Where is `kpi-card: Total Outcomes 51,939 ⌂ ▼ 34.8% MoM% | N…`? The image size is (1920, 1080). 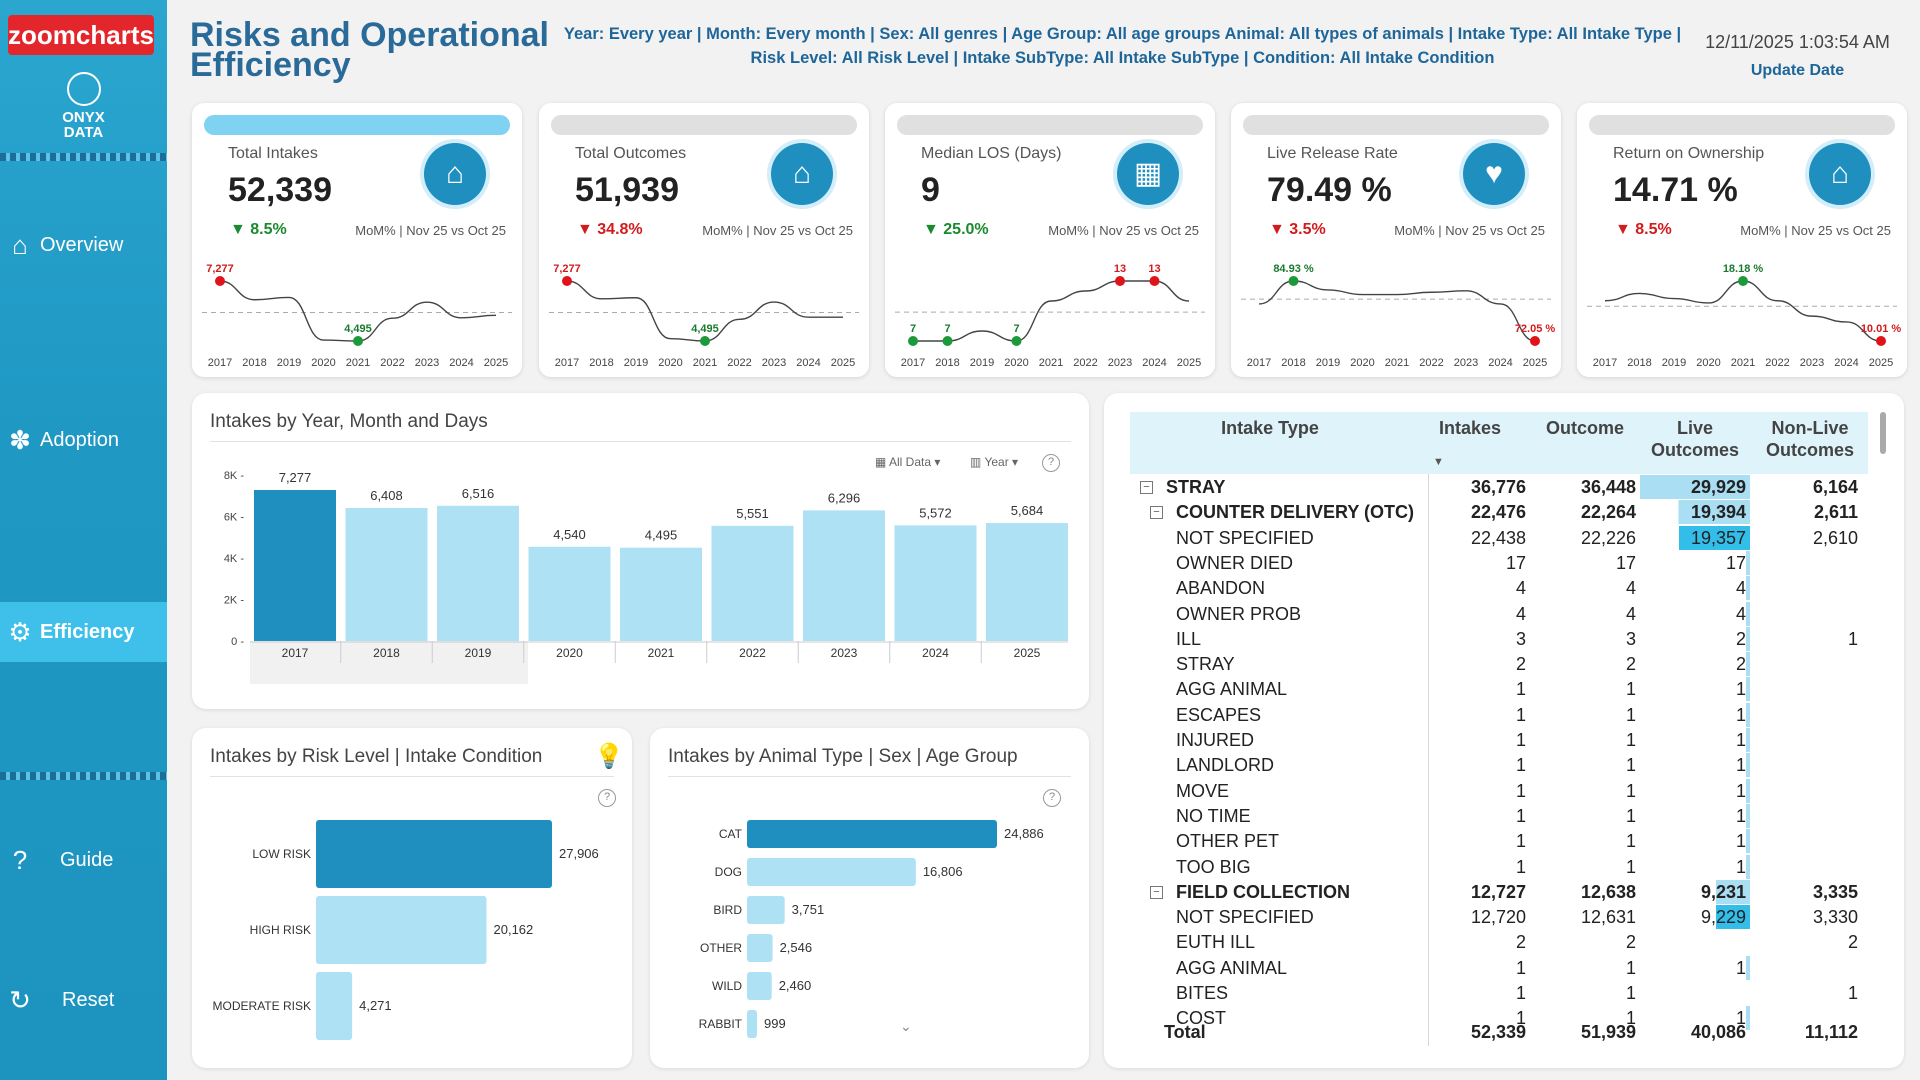
kpi-card: Total Outcomes 51,939 ⌂ ▼ 34.8% MoM% | N… is located at coordinates (704, 240).